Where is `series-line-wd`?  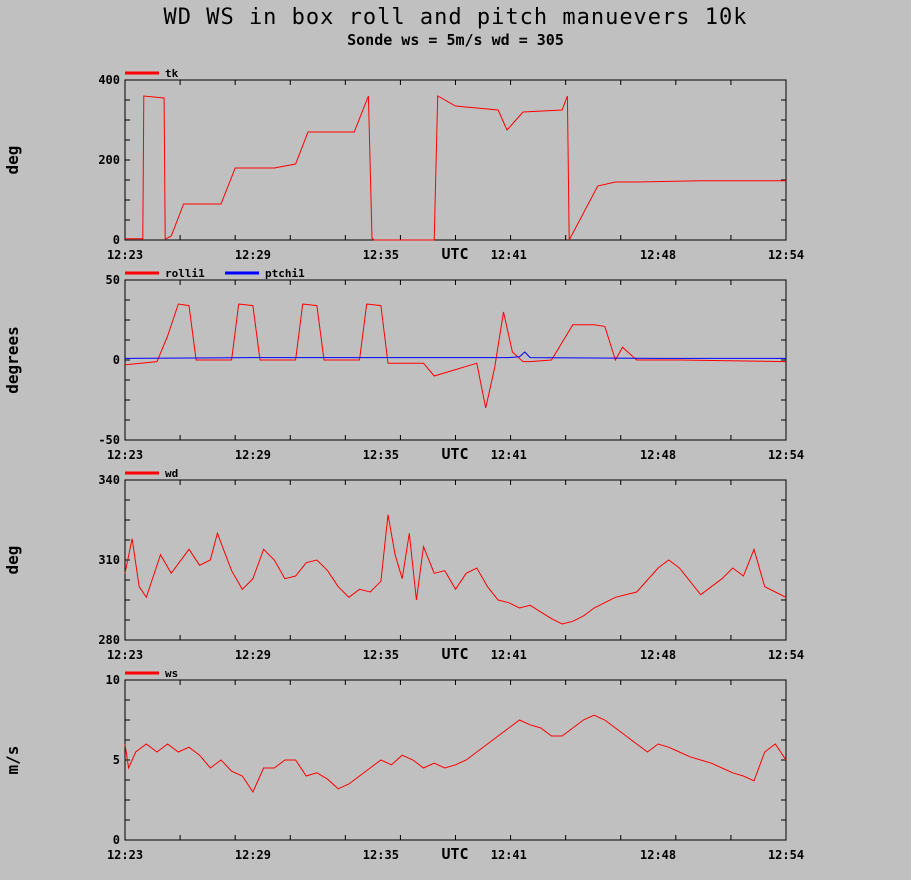 series-line-wd is located at coordinates (455, 569).